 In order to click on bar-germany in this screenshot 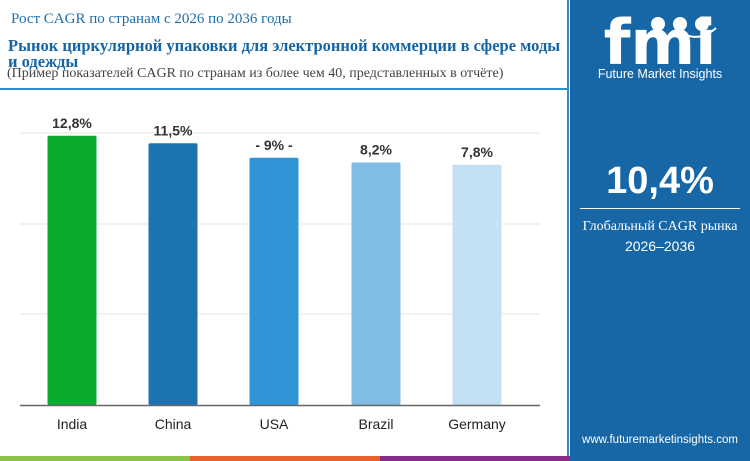, I will do `click(477, 284)`.